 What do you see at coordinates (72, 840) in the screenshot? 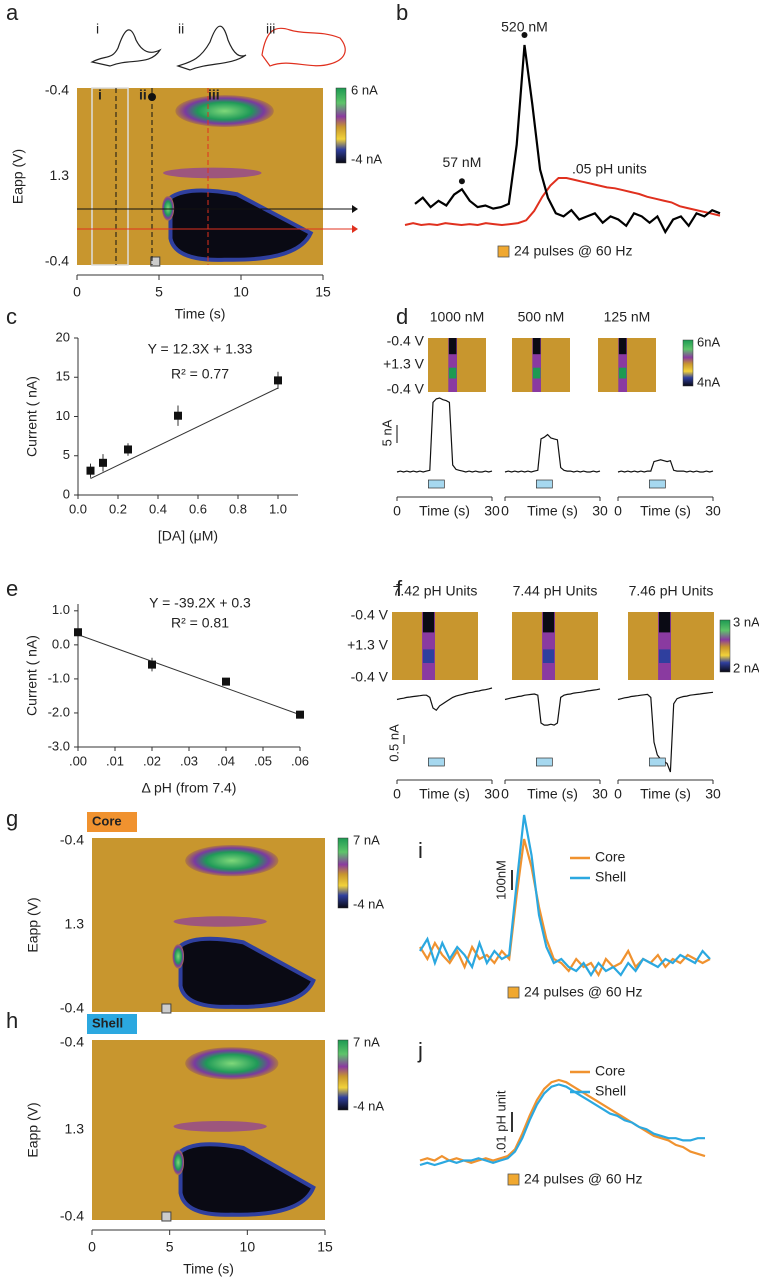
I see `y-tick-label: -0.4` at bounding box center [72, 840].